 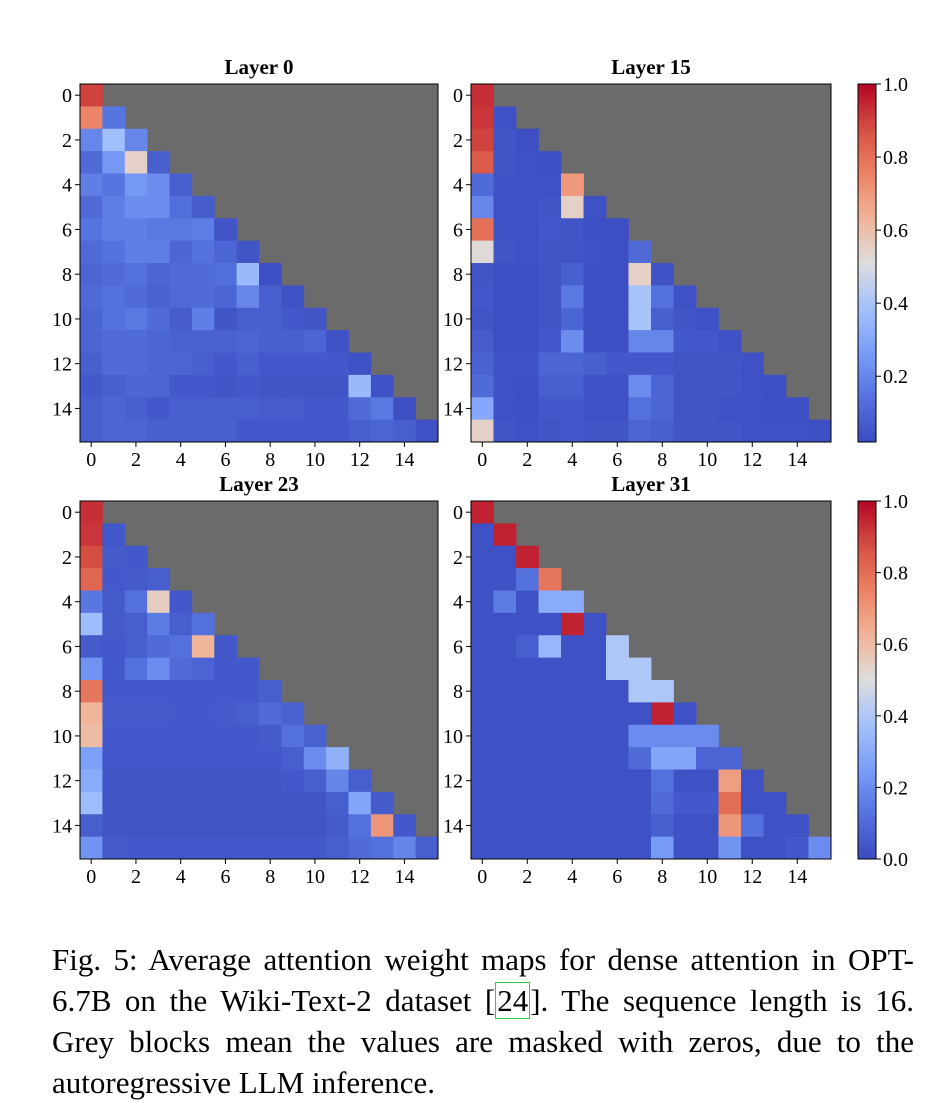 I want to click on citation-link: 24, so click(x=513, y=1000).